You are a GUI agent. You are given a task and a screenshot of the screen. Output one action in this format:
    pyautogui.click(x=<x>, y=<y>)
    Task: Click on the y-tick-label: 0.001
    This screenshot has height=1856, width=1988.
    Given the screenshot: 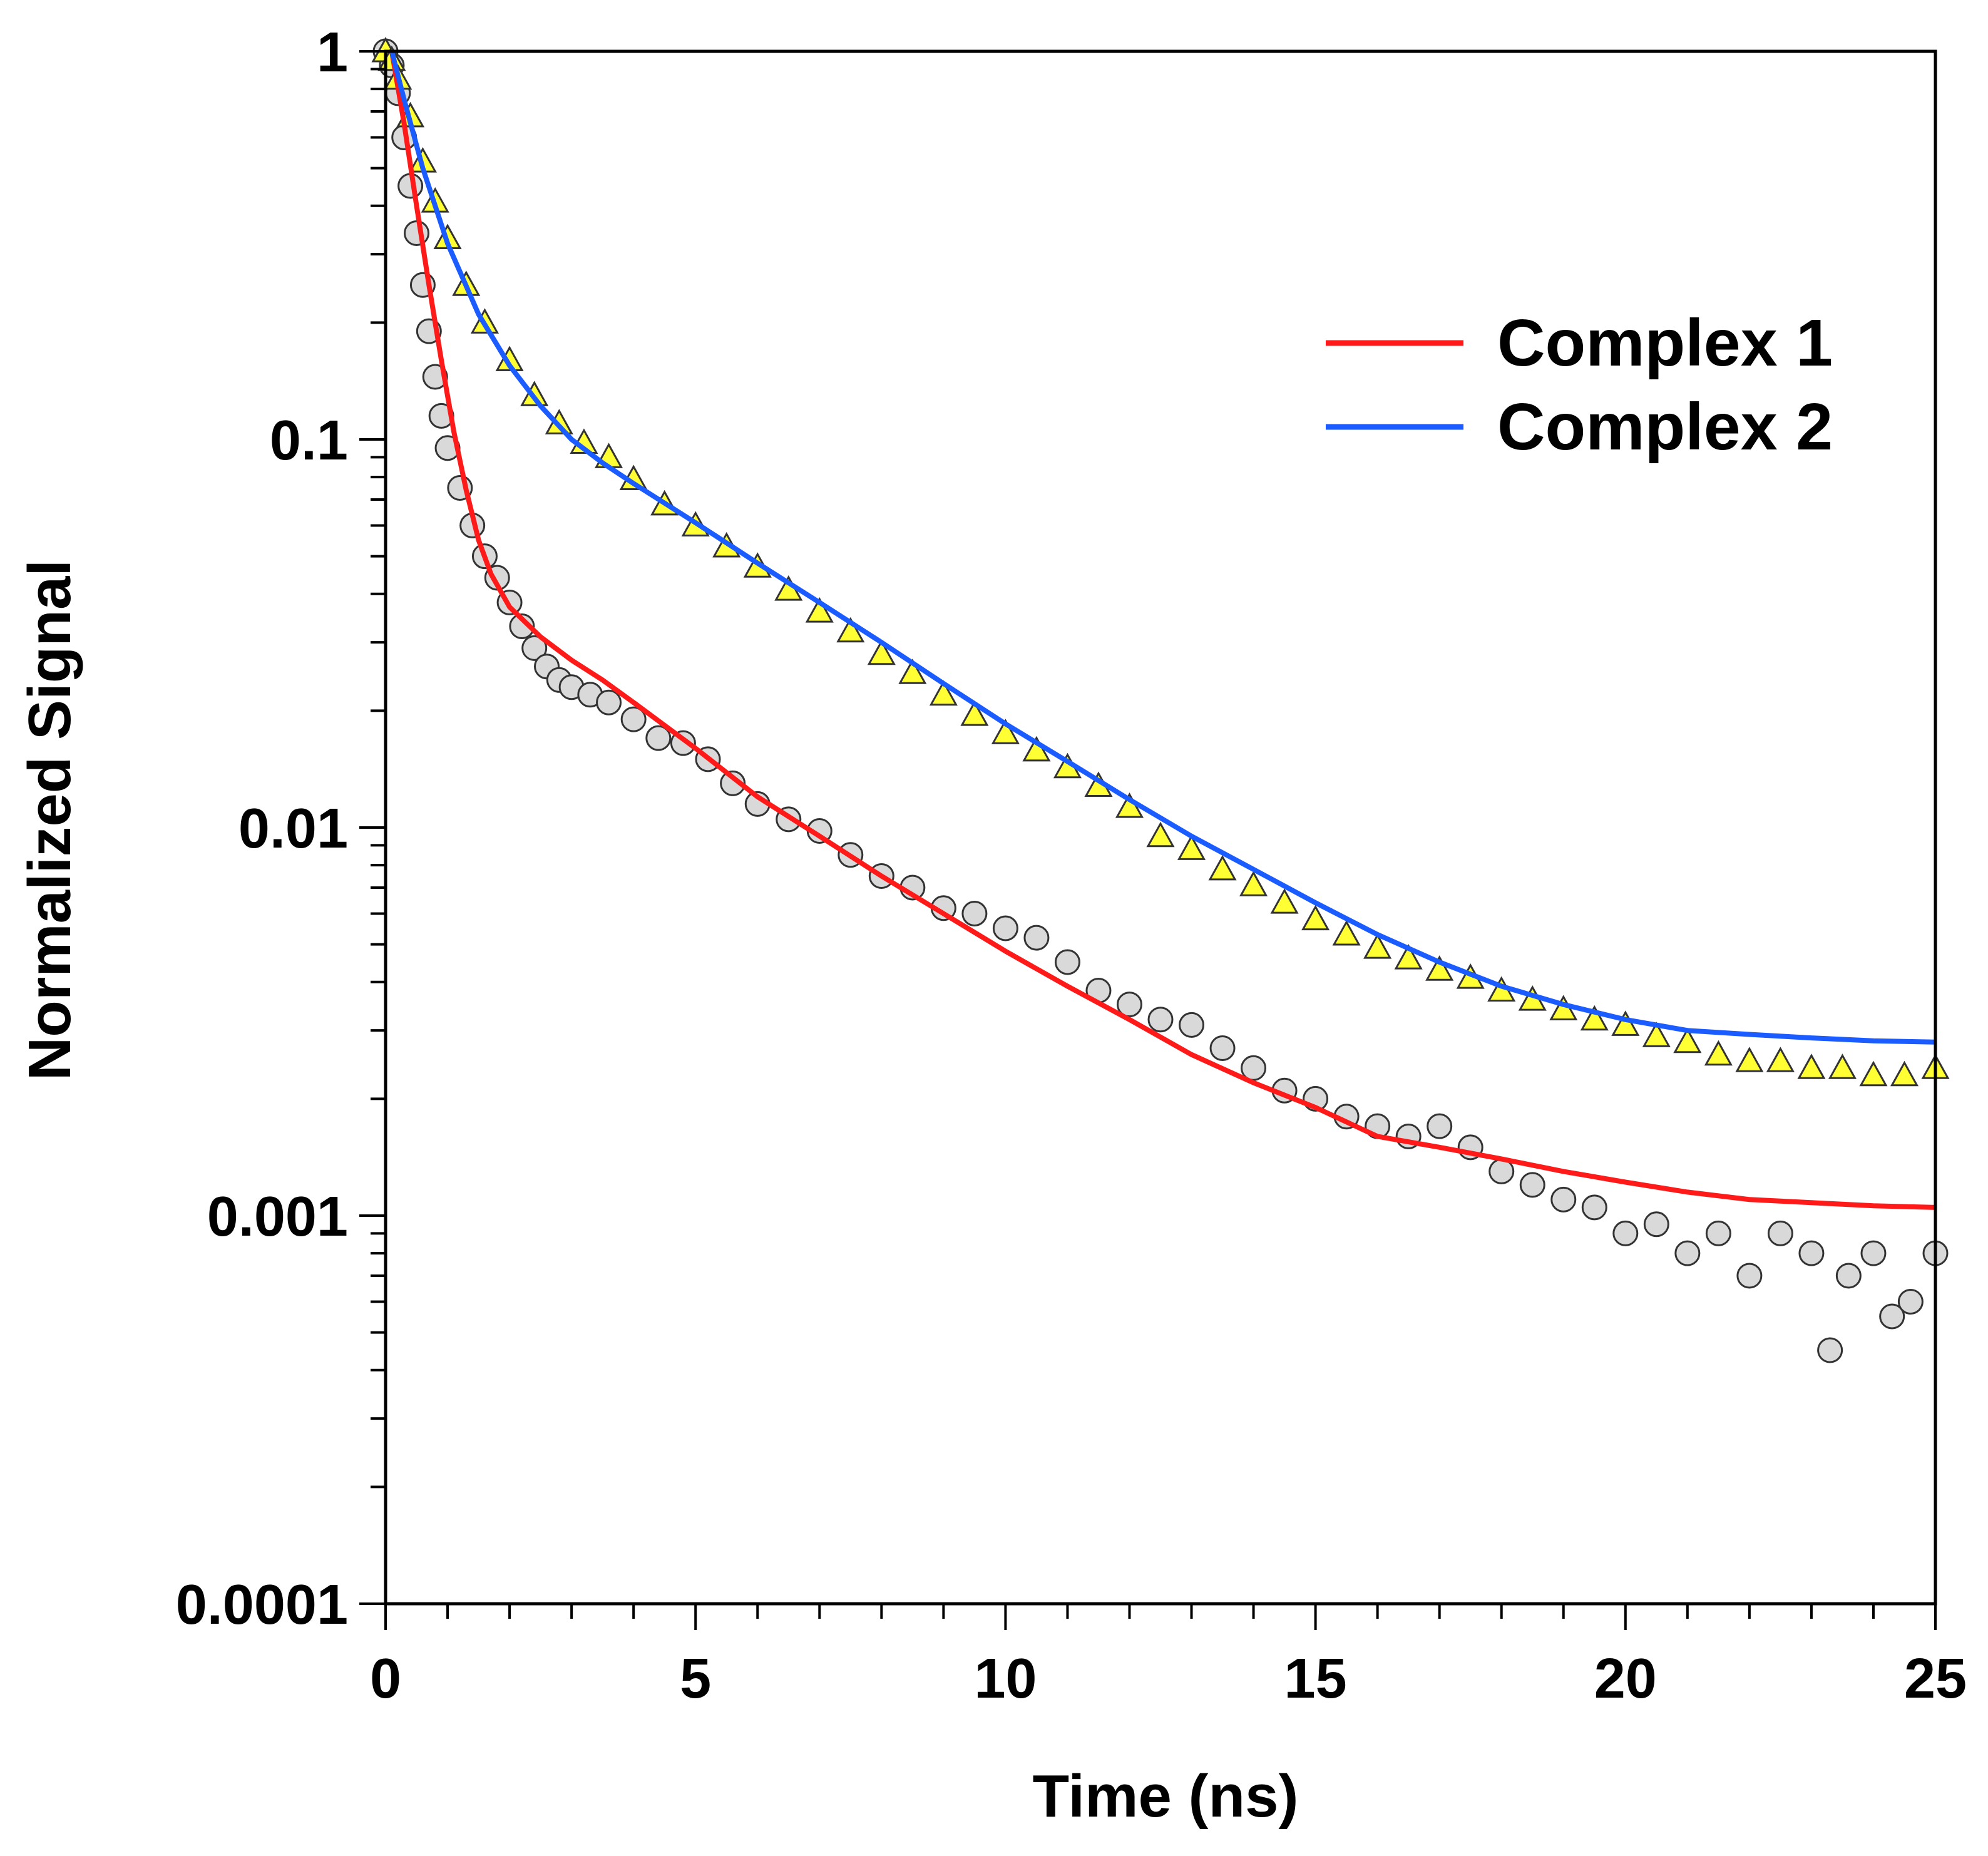 What is the action you would take?
    pyautogui.click(x=277, y=1217)
    